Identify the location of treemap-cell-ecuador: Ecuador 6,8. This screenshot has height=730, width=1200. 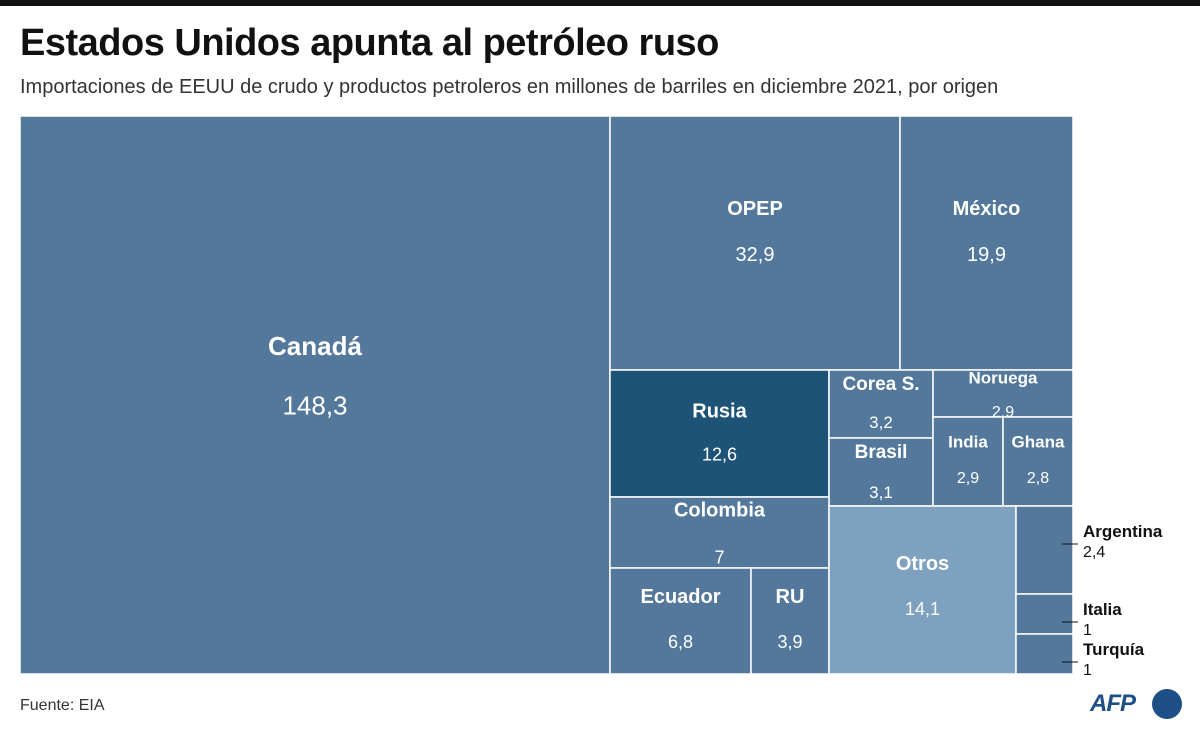
(680, 621).